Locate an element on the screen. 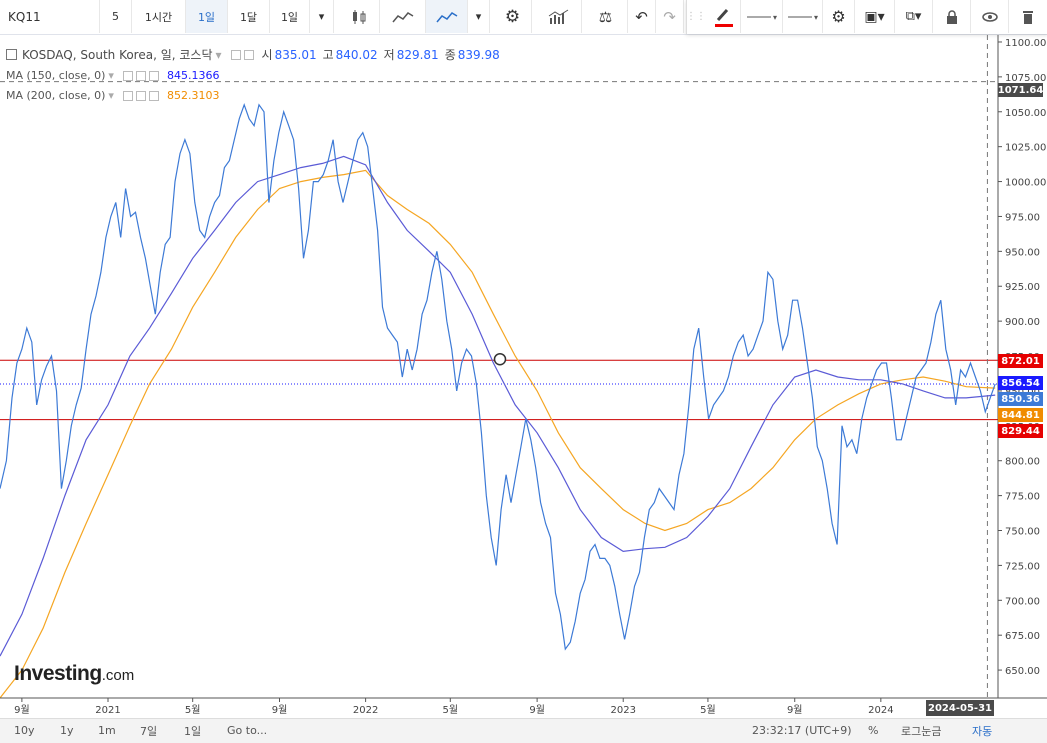 Image resolution: width=1047 pixels, height=743 pixels. cursor-circle is located at coordinates (500, 359).